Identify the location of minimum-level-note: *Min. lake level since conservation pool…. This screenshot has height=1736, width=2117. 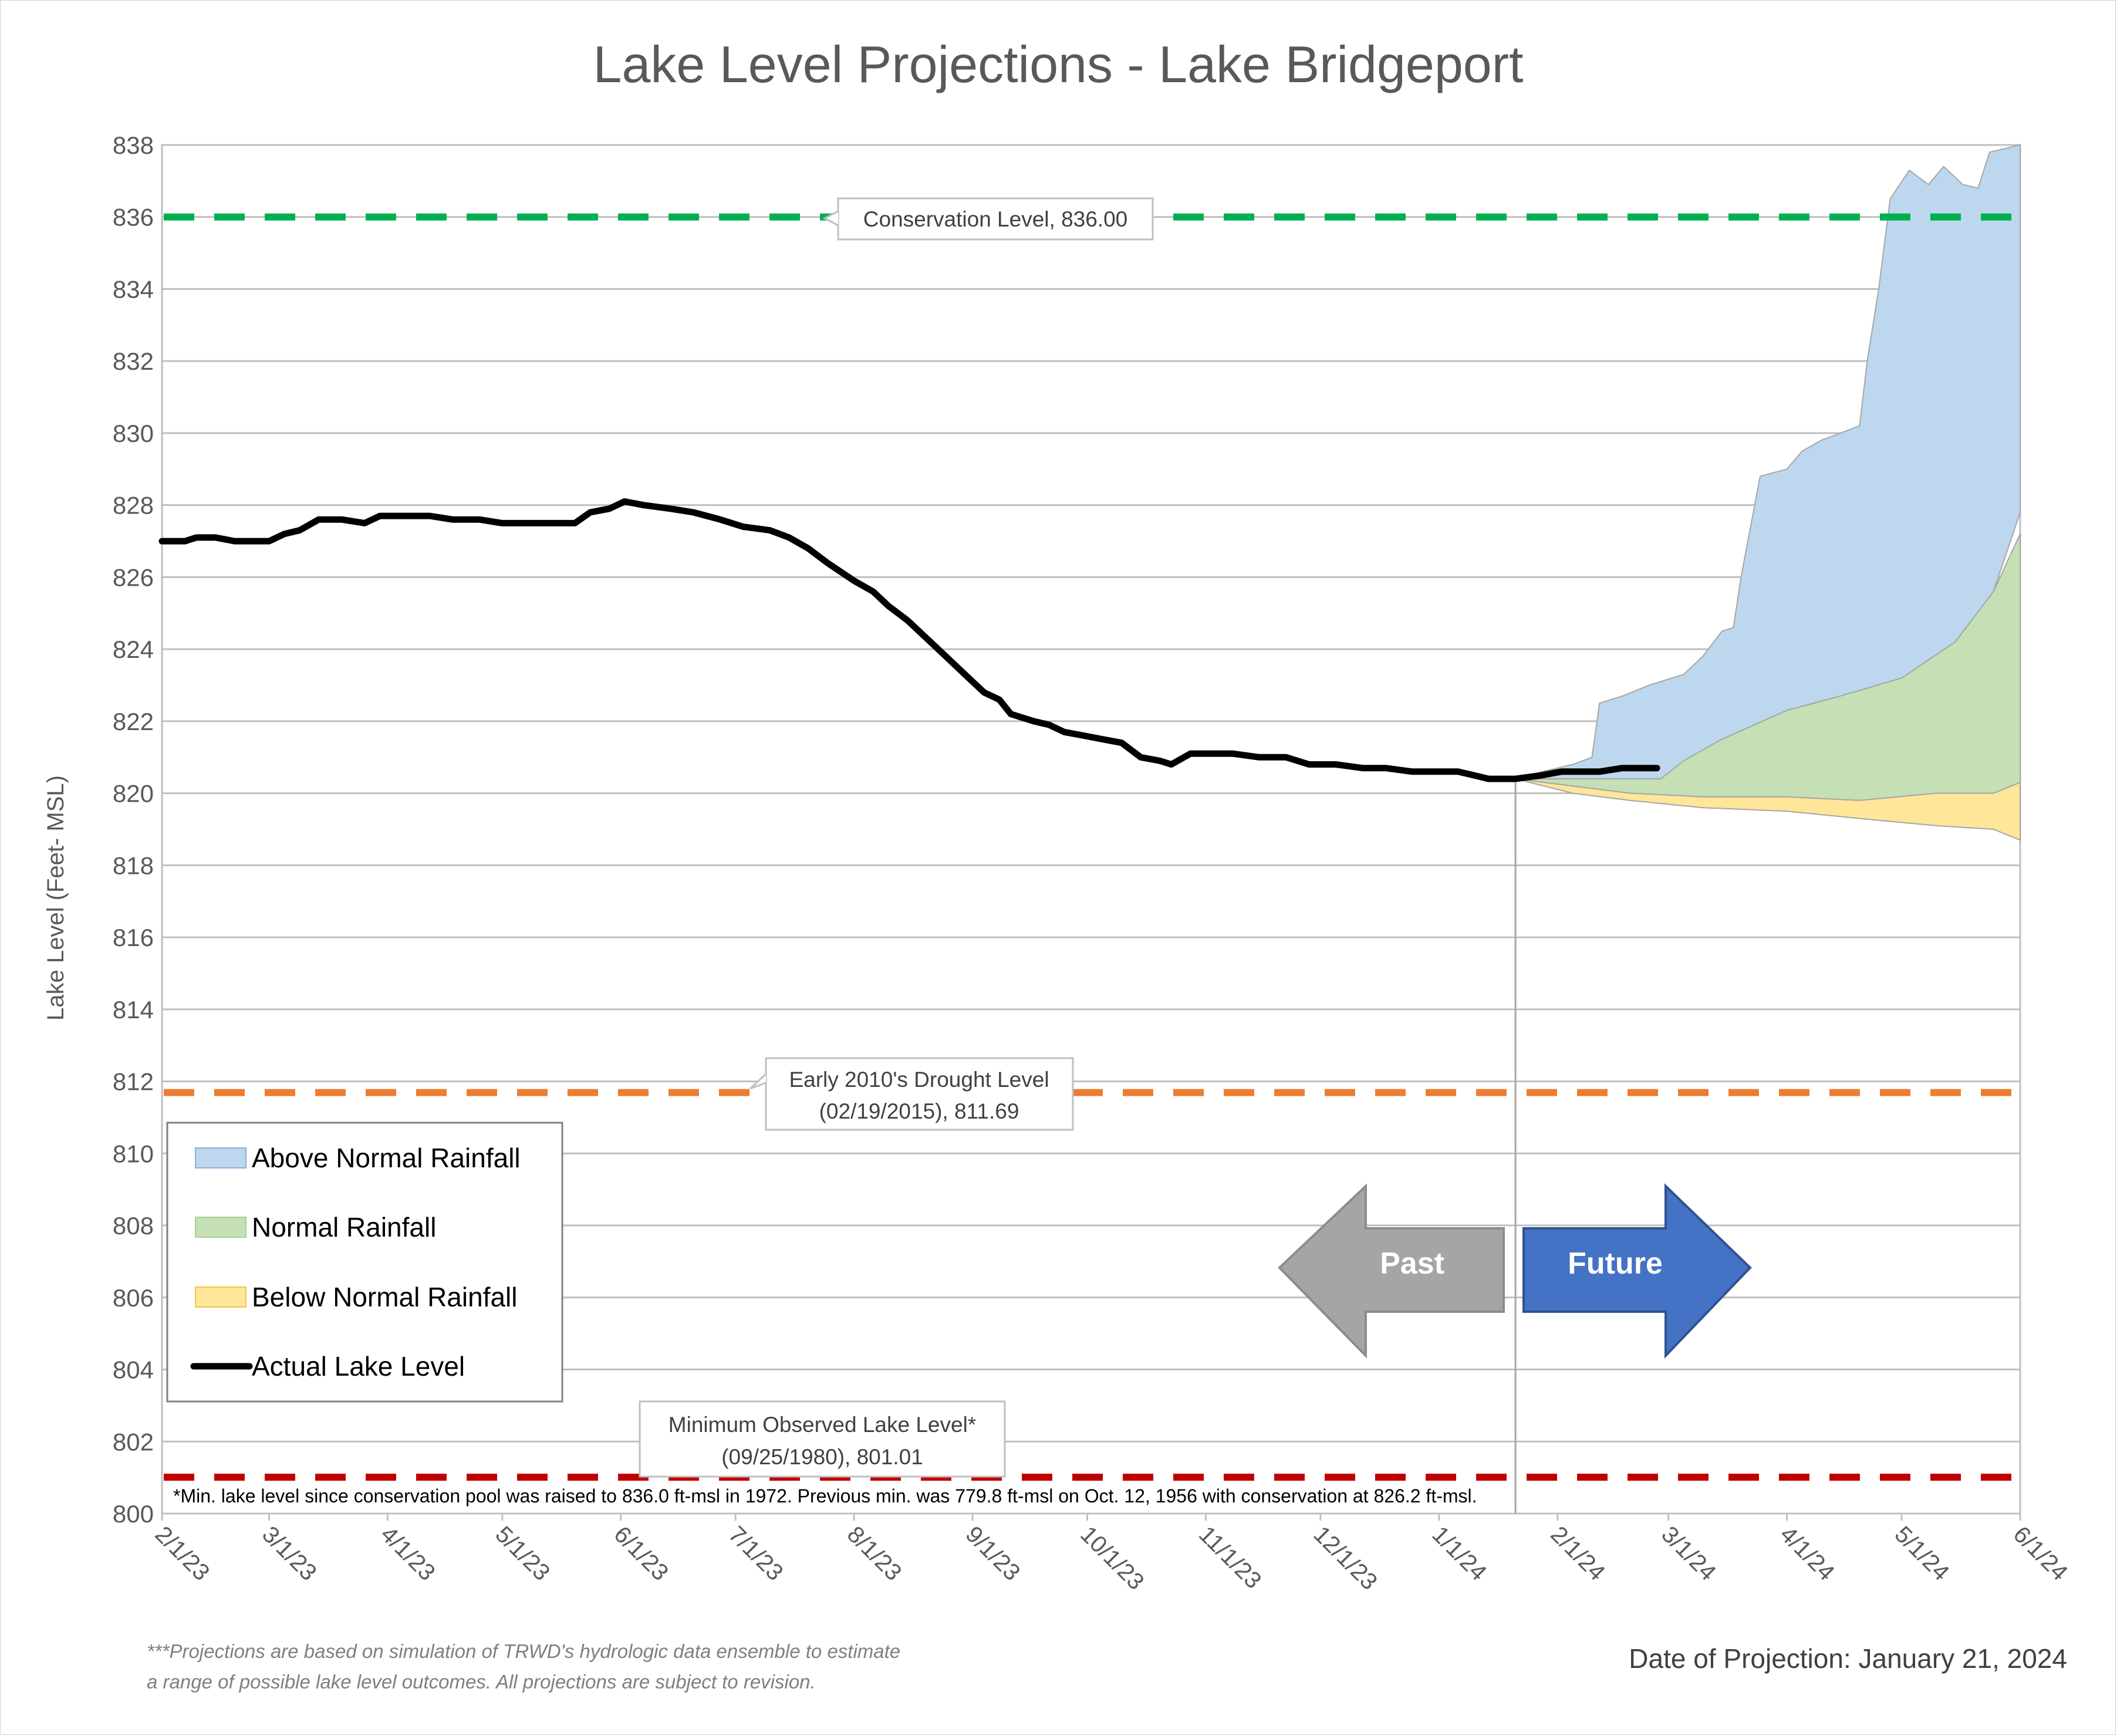
(825, 1496).